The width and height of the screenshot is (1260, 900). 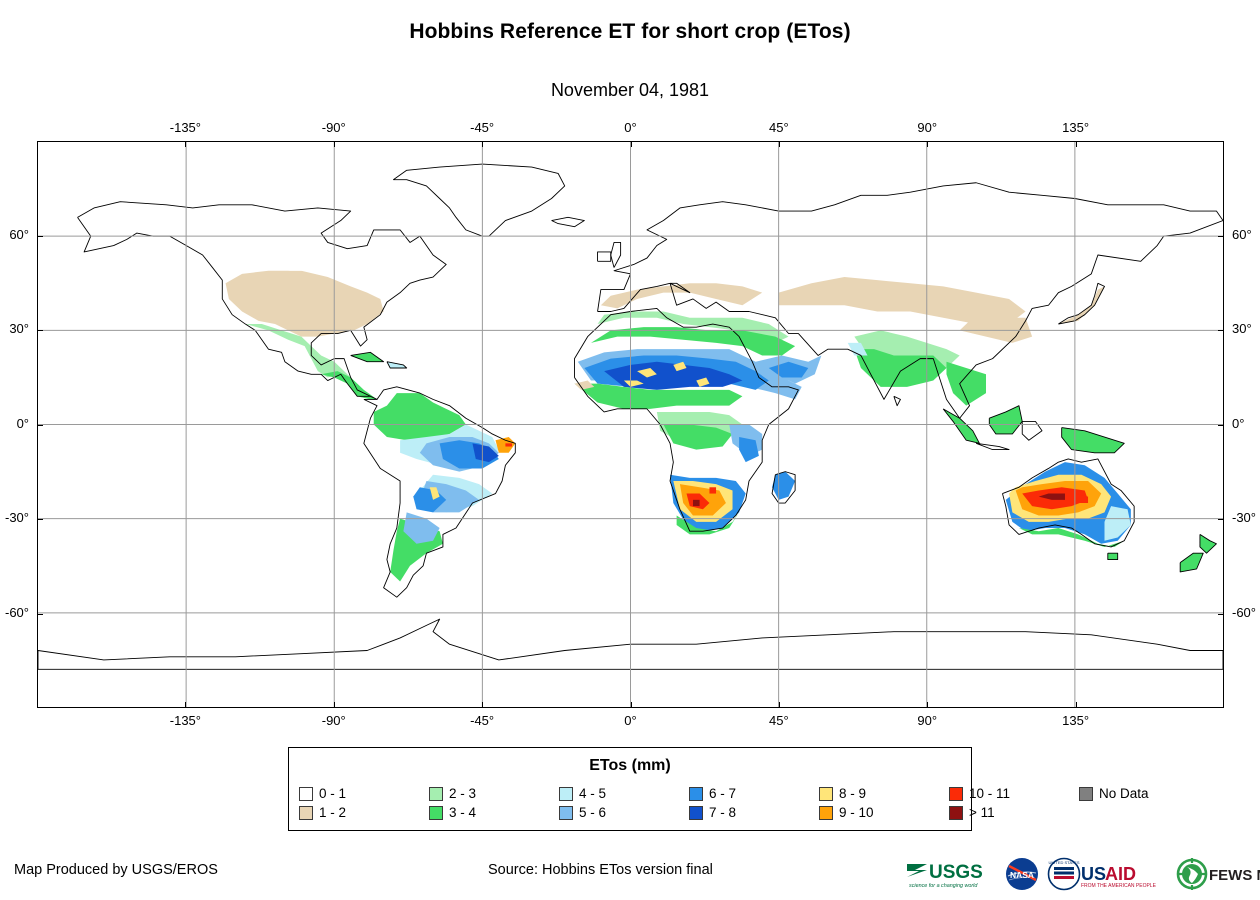 I want to click on y-axis-label: -30°, so click(x=1244, y=517).